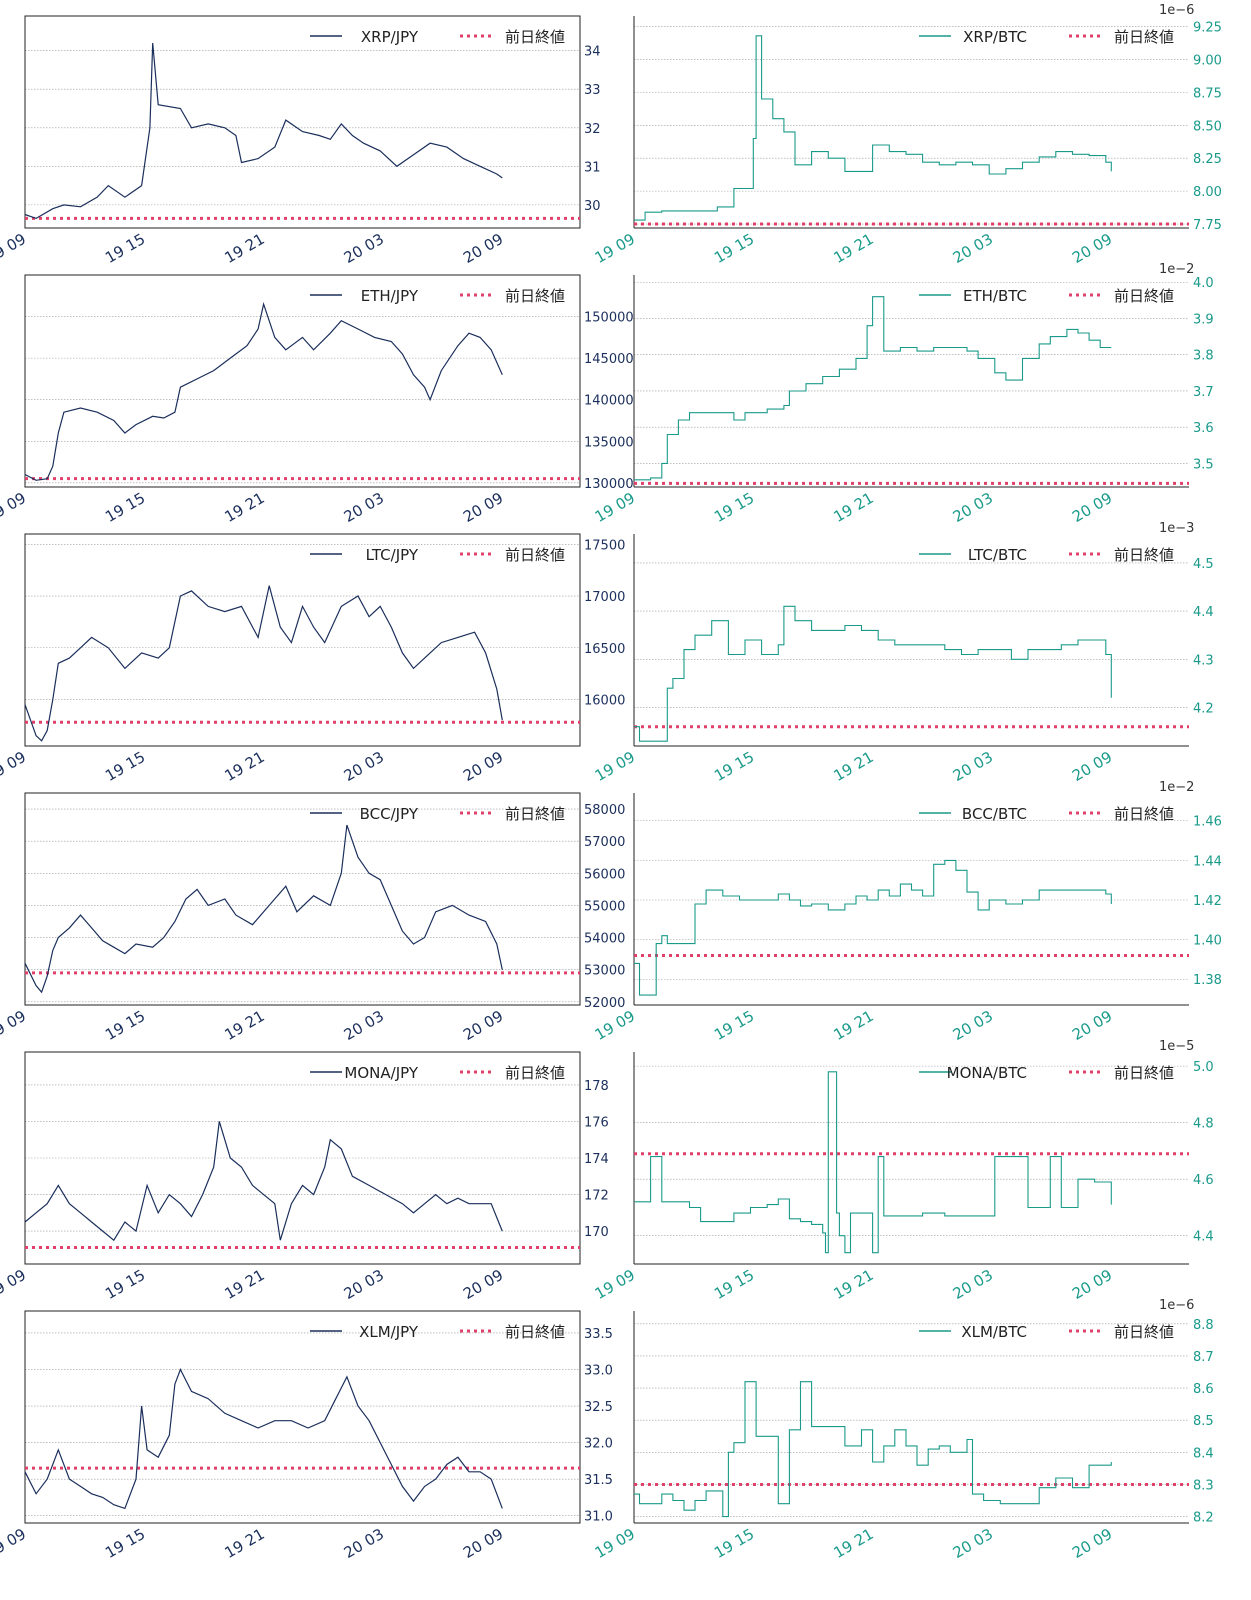  Describe the element at coordinates (1203, 428) in the screenshot. I see `y-tick-label: 3.6` at that location.